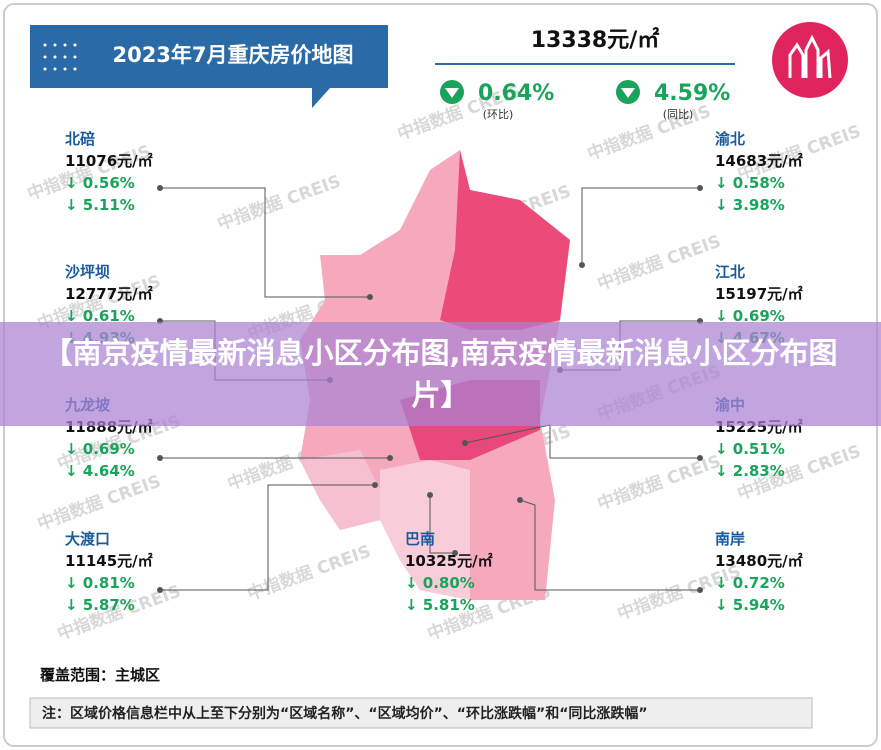 This screenshot has width=881, height=750. I want to click on district-price: 15197元/㎡, so click(759, 294).